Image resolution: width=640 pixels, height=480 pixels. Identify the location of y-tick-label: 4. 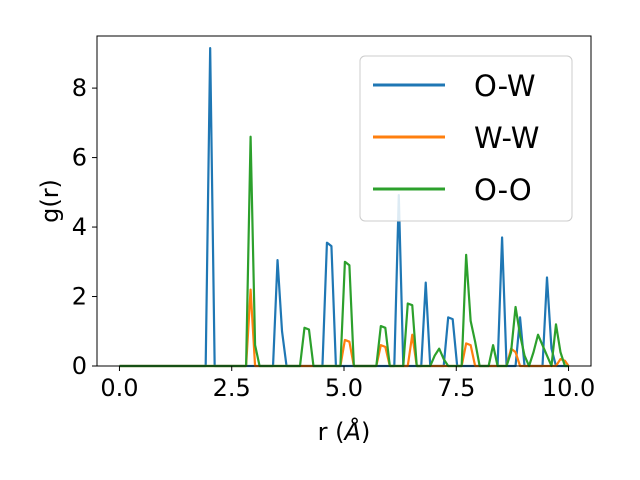
(79, 227).